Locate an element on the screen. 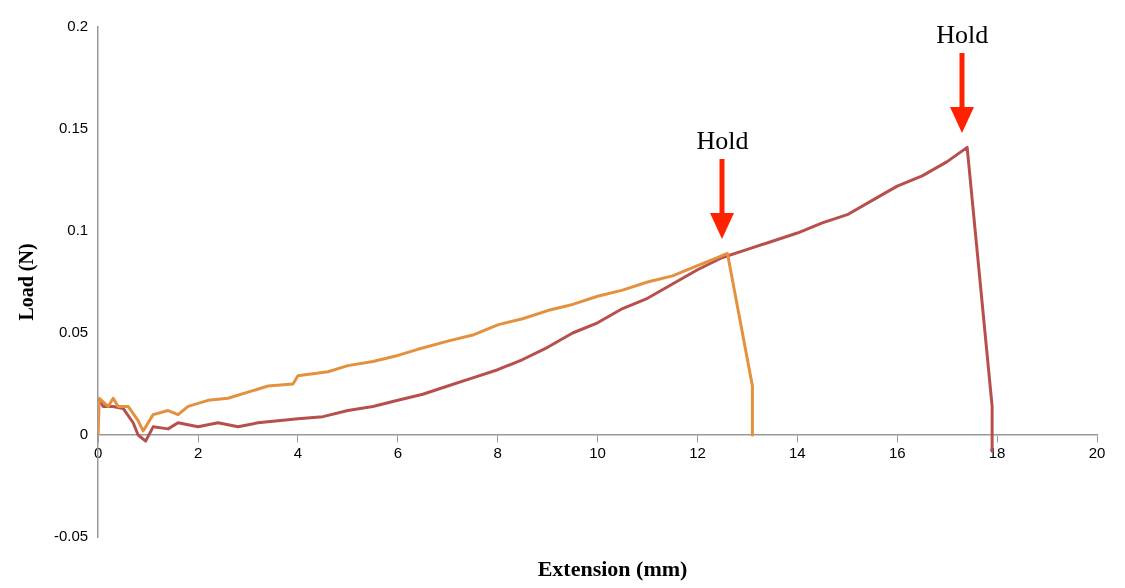 Image resolution: width=1125 pixels, height=588 pixels. y-tick-label: 0.05 is located at coordinates (73, 332).